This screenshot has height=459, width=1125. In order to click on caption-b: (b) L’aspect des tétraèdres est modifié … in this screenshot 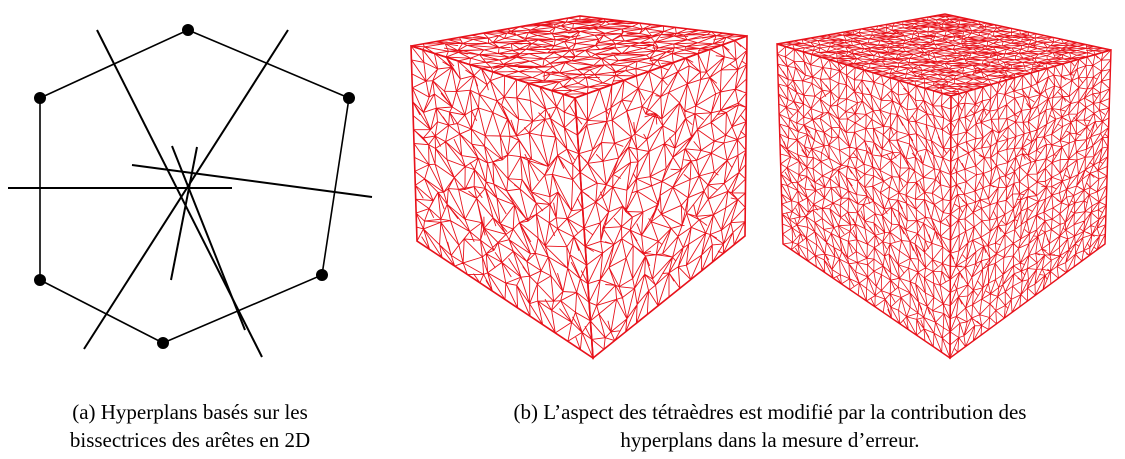, I will do `click(770, 426)`.